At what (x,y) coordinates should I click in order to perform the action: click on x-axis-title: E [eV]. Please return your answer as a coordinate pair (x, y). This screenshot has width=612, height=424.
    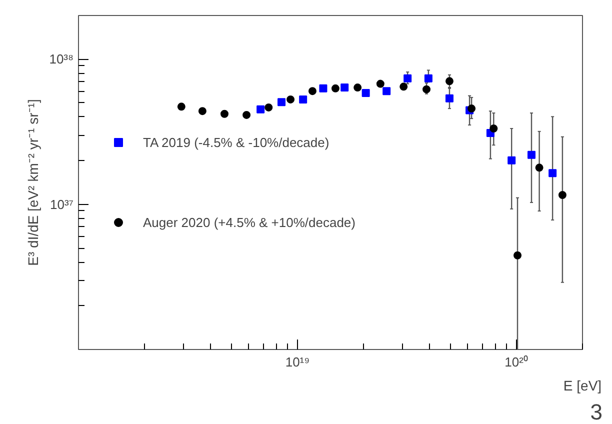
    Looking at the image, I should click on (582, 386).